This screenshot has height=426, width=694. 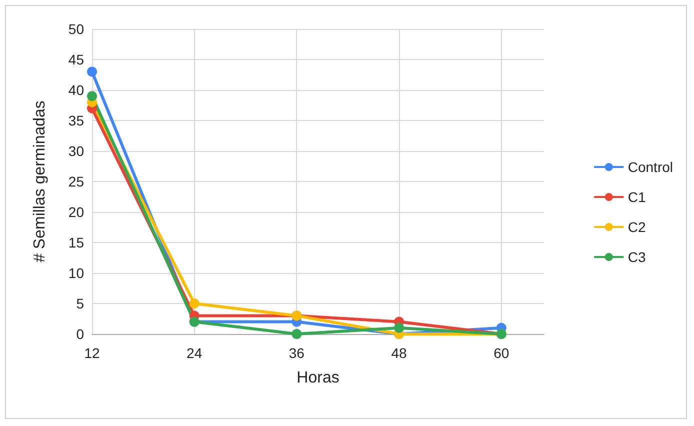 I want to click on y-tick-label: 20, so click(x=76, y=212).